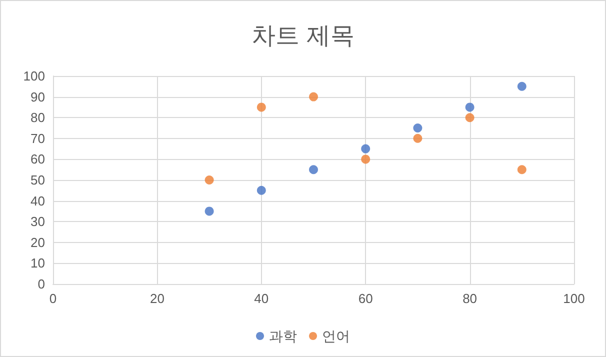  Describe the element at coordinates (34, 76) in the screenshot. I see `y-tick-label: 100` at that location.